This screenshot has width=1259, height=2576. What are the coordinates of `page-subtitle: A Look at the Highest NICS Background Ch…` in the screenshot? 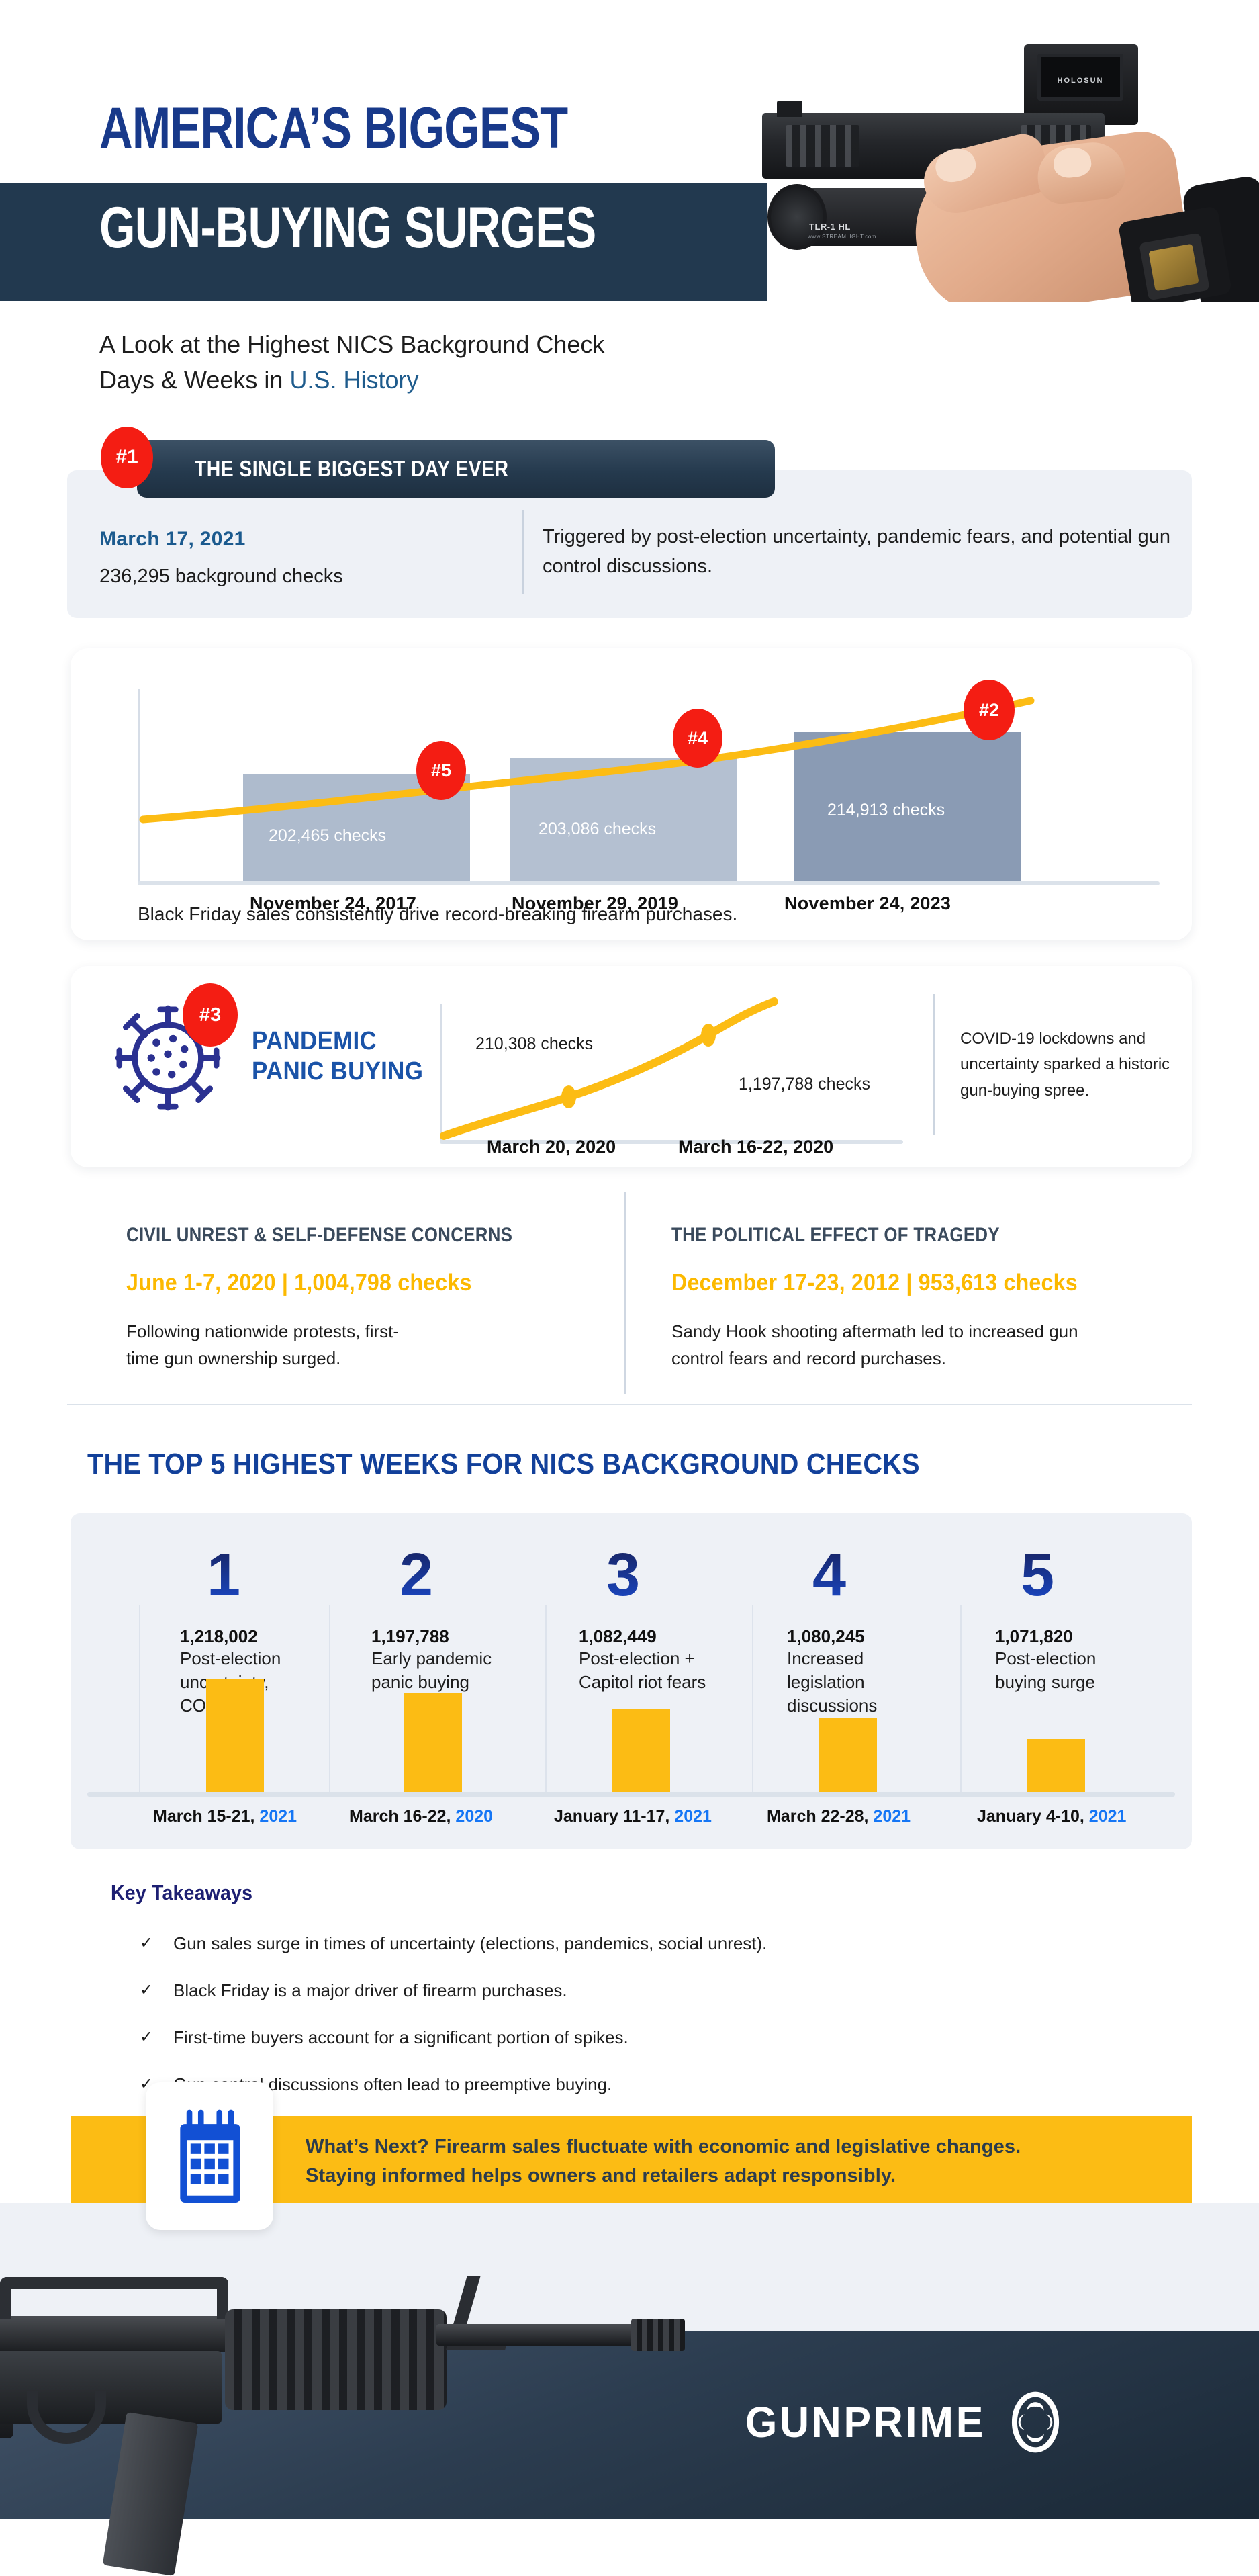 It's located at (469, 362).